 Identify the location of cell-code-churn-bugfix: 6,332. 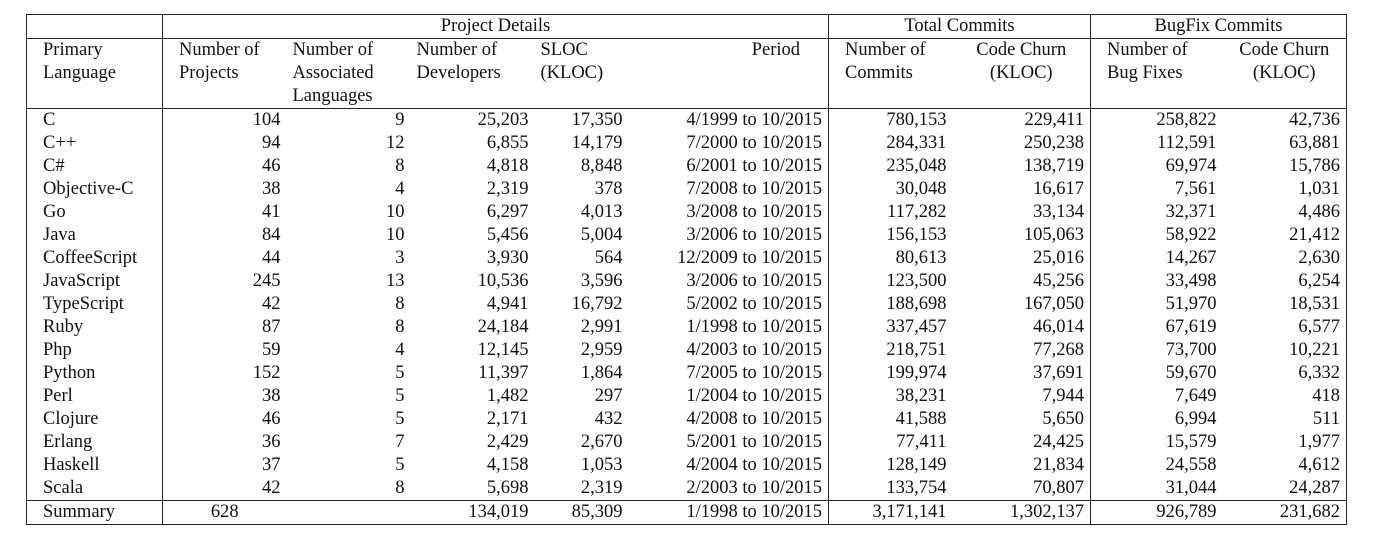
(1319, 373).